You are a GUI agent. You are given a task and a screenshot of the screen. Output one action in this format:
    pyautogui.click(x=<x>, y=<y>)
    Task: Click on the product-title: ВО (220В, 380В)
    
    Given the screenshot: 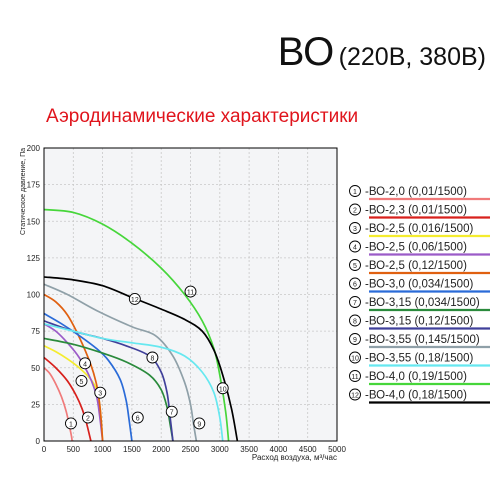 What is the action you would take?
    pyautogui.click(x=382, y=52)
    